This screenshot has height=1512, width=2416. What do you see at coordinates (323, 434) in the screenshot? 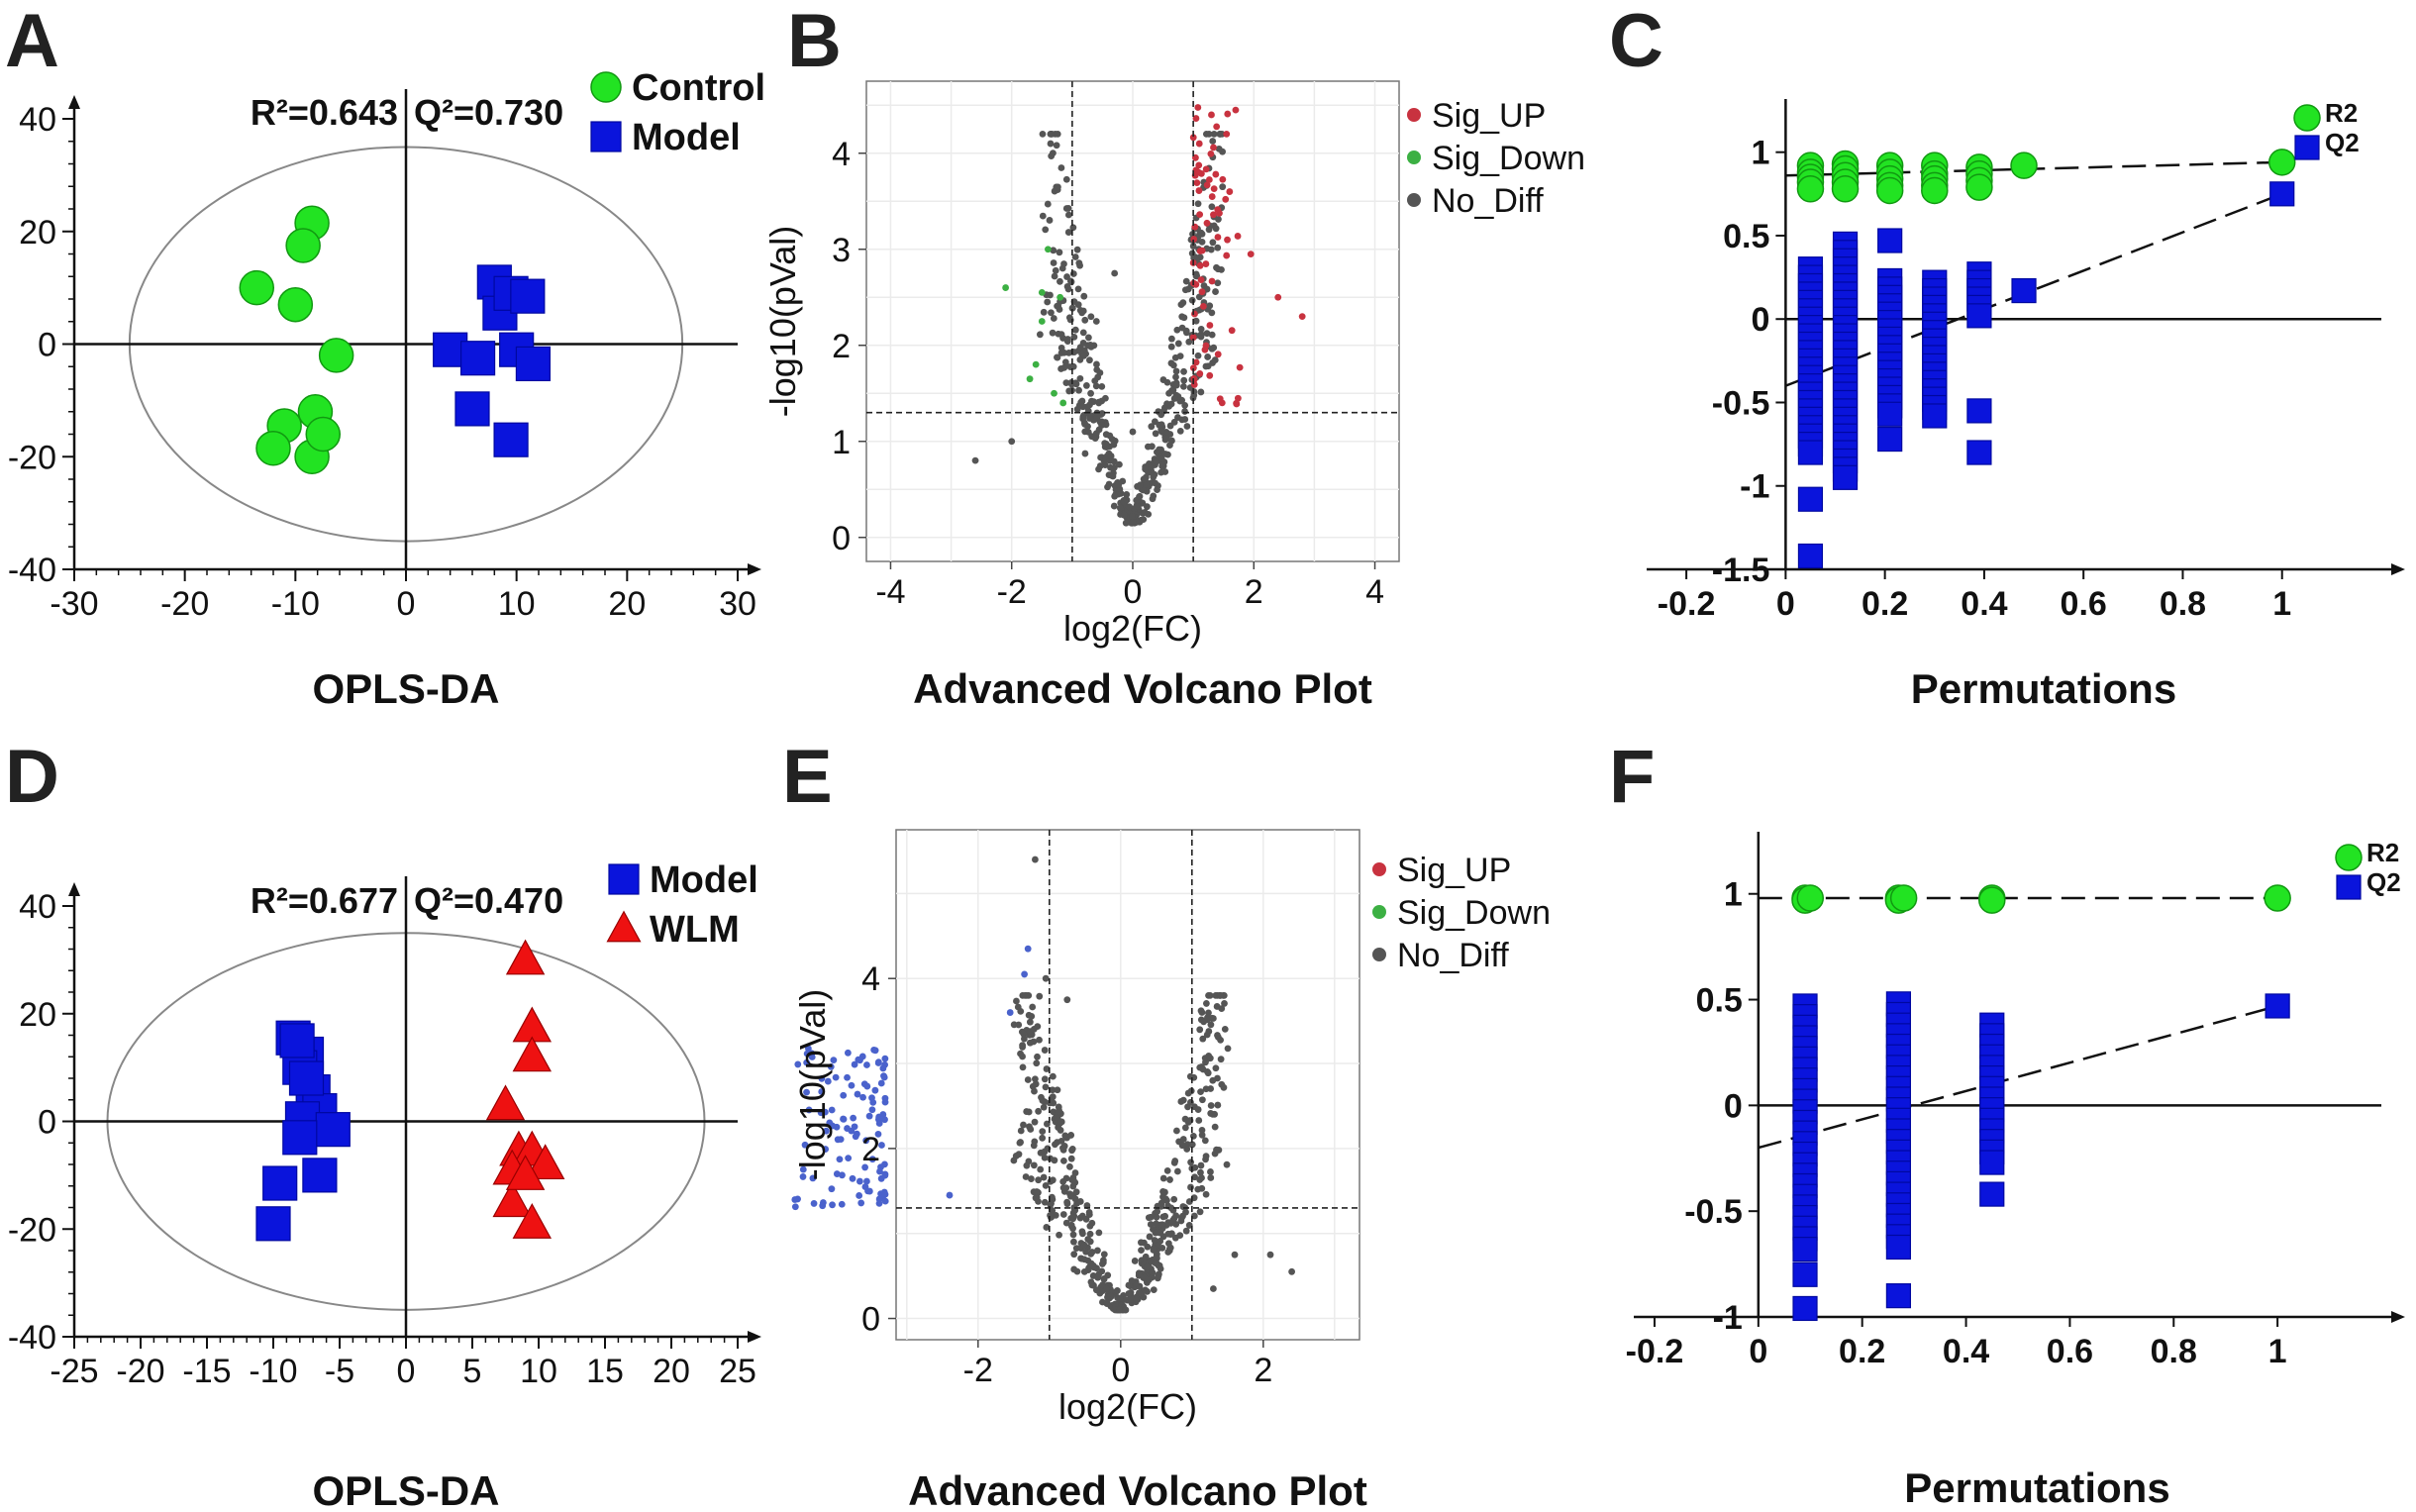
I see `data-point-control` at bounding box center [323, 434].